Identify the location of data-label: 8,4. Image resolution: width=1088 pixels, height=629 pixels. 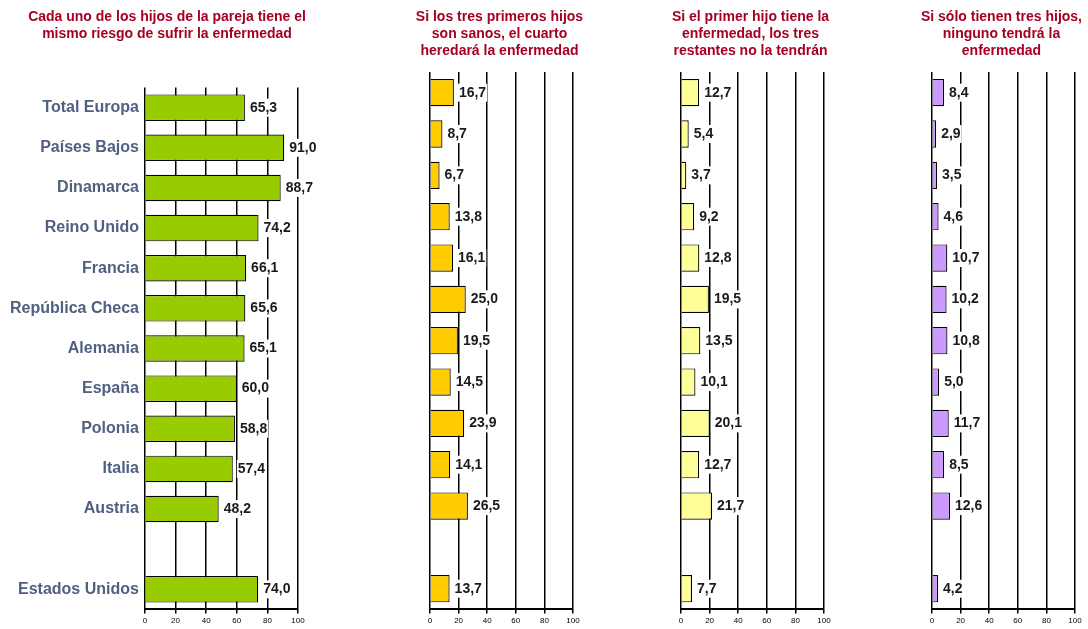
(959, 91).